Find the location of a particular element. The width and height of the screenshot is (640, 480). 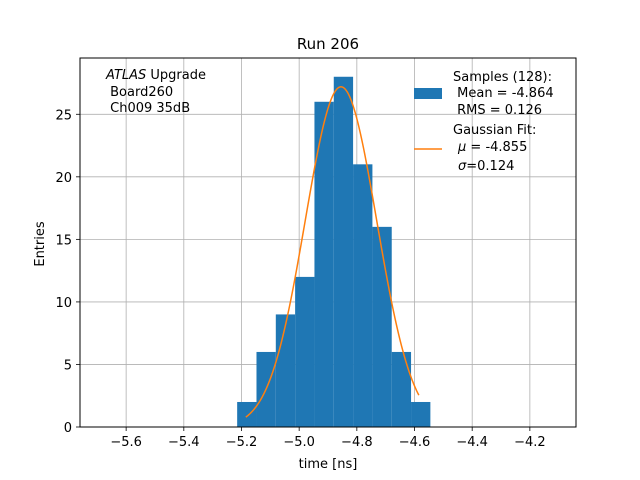

legend-fit-sigma-value: =0.124 is located at coordinates (490, 166).